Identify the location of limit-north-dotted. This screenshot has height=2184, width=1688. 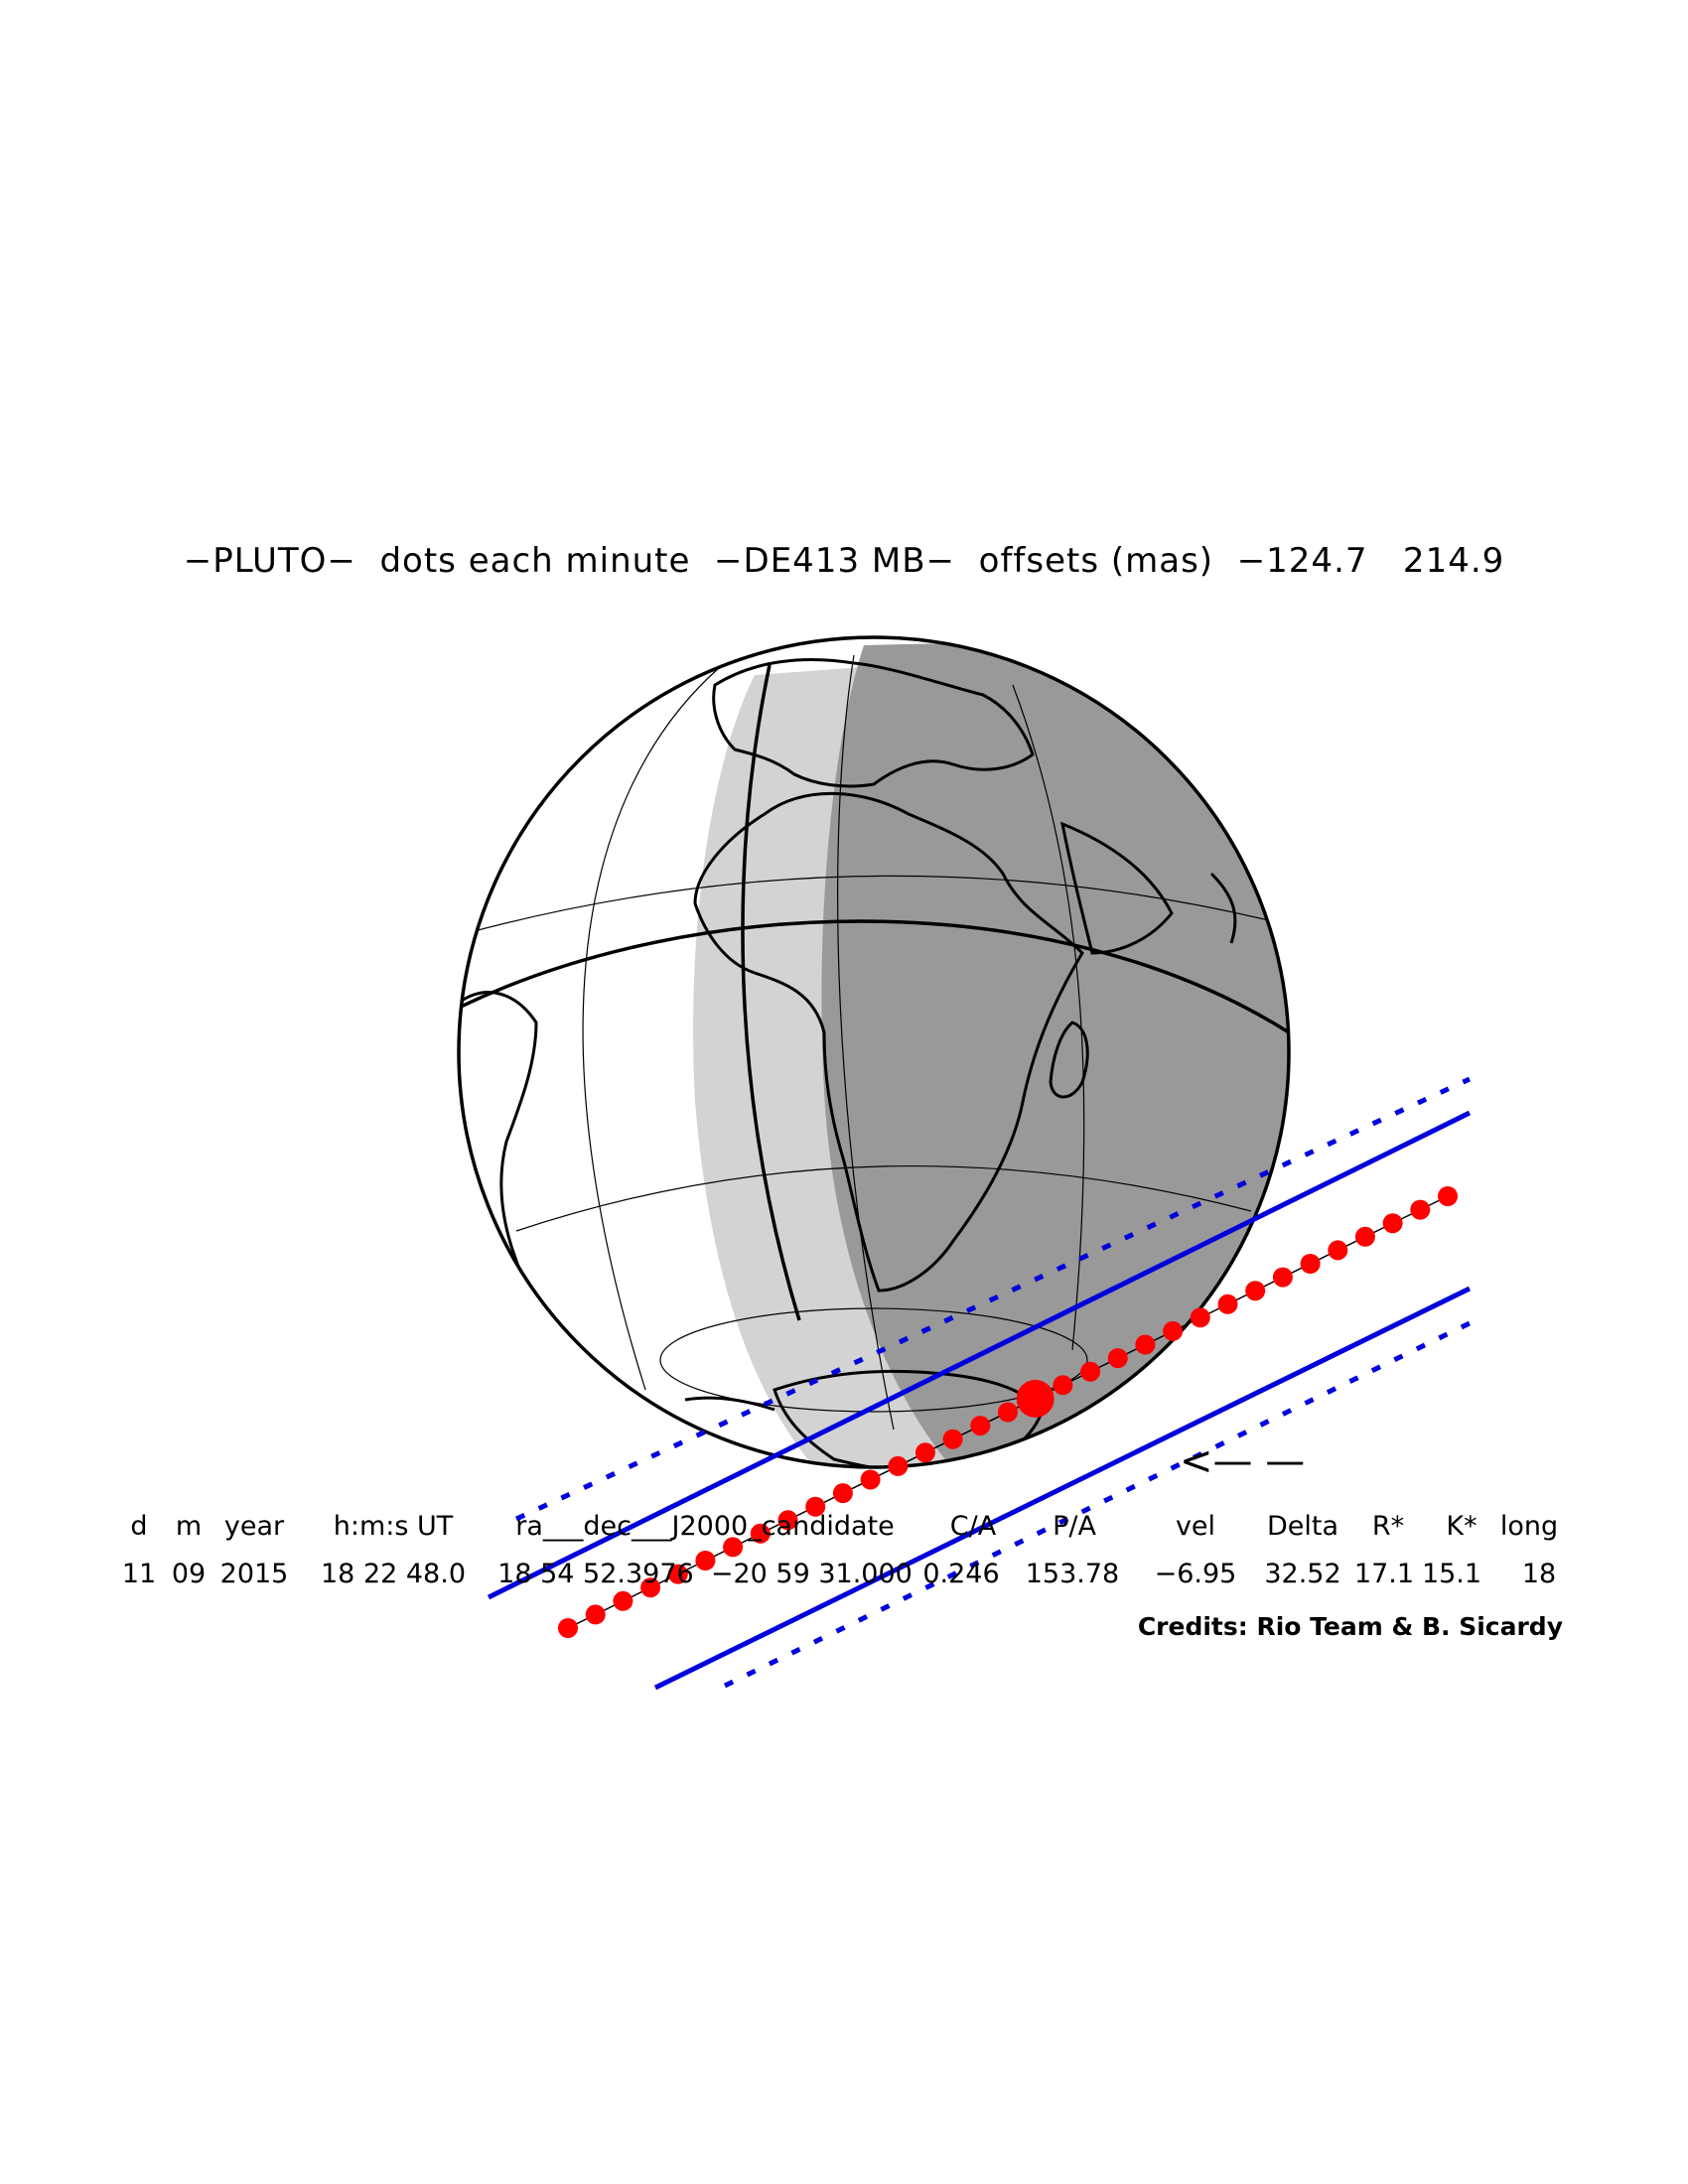
(993, 1299).